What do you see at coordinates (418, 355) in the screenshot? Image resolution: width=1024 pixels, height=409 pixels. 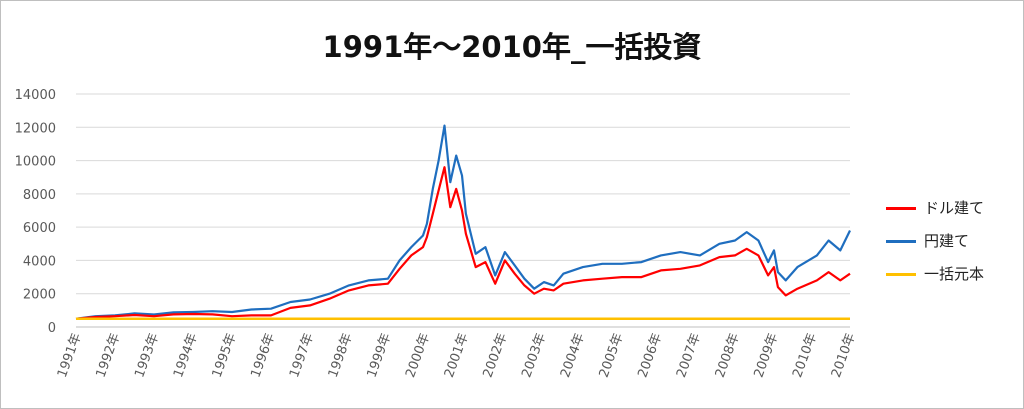 I see `x-tick-label: 2000年` at bounding box center [418, 355].